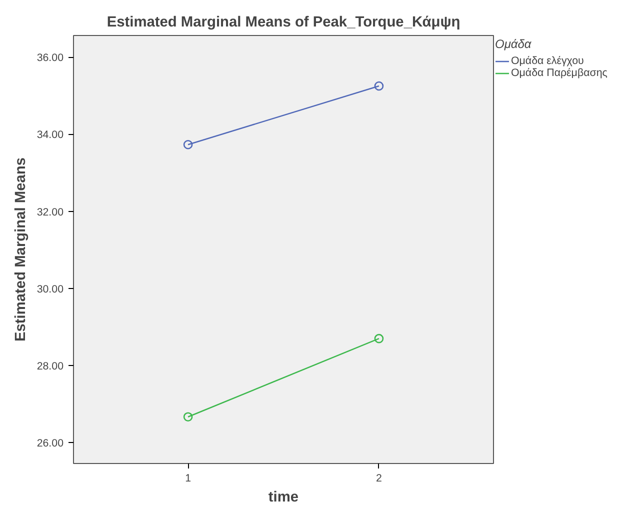 This screenshot has width=621, height=512. I want to click on x-tick-label: 2, so click(379, 478).